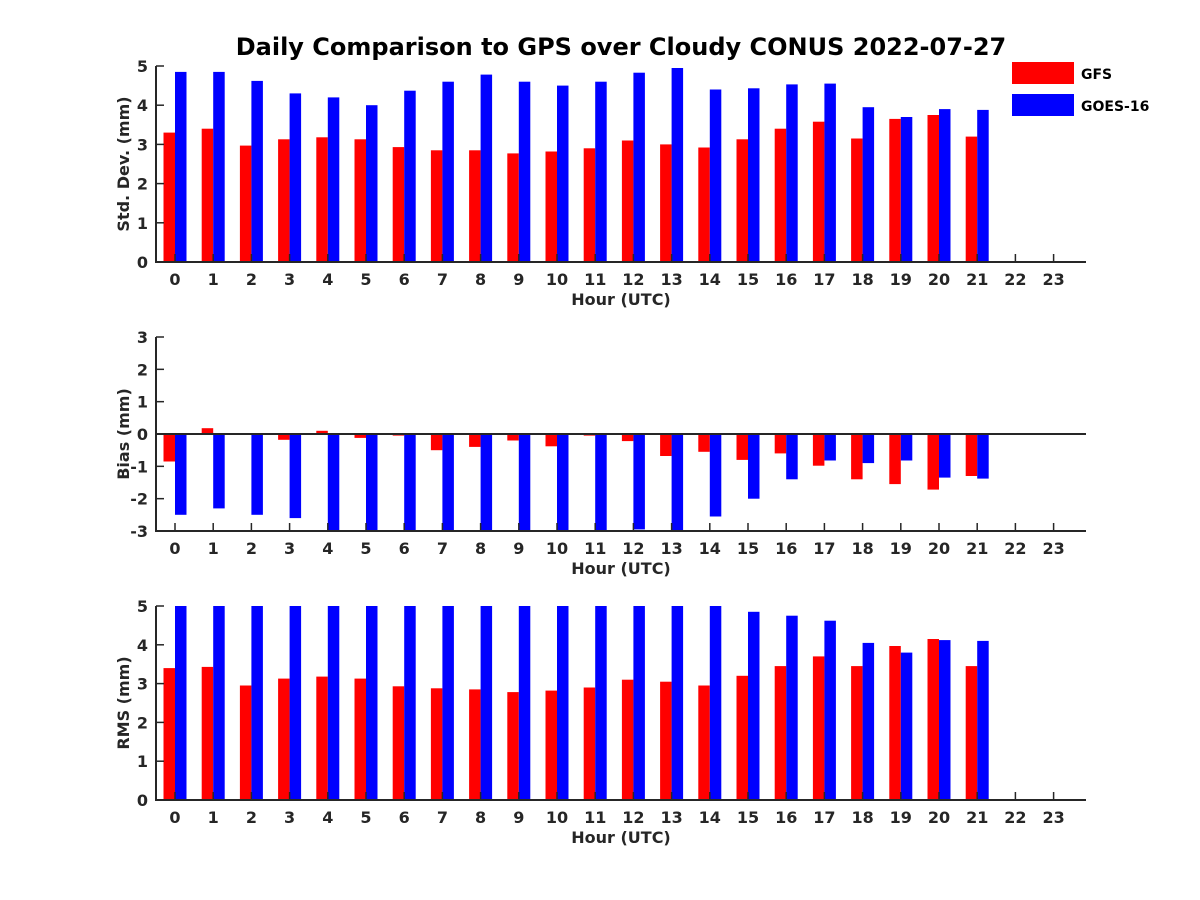 The width and height of the screenshot is (1200, 900). Describe the element at coordinates (442, 548) in the screenshot. I see `x-tick-label: 7` at that location.